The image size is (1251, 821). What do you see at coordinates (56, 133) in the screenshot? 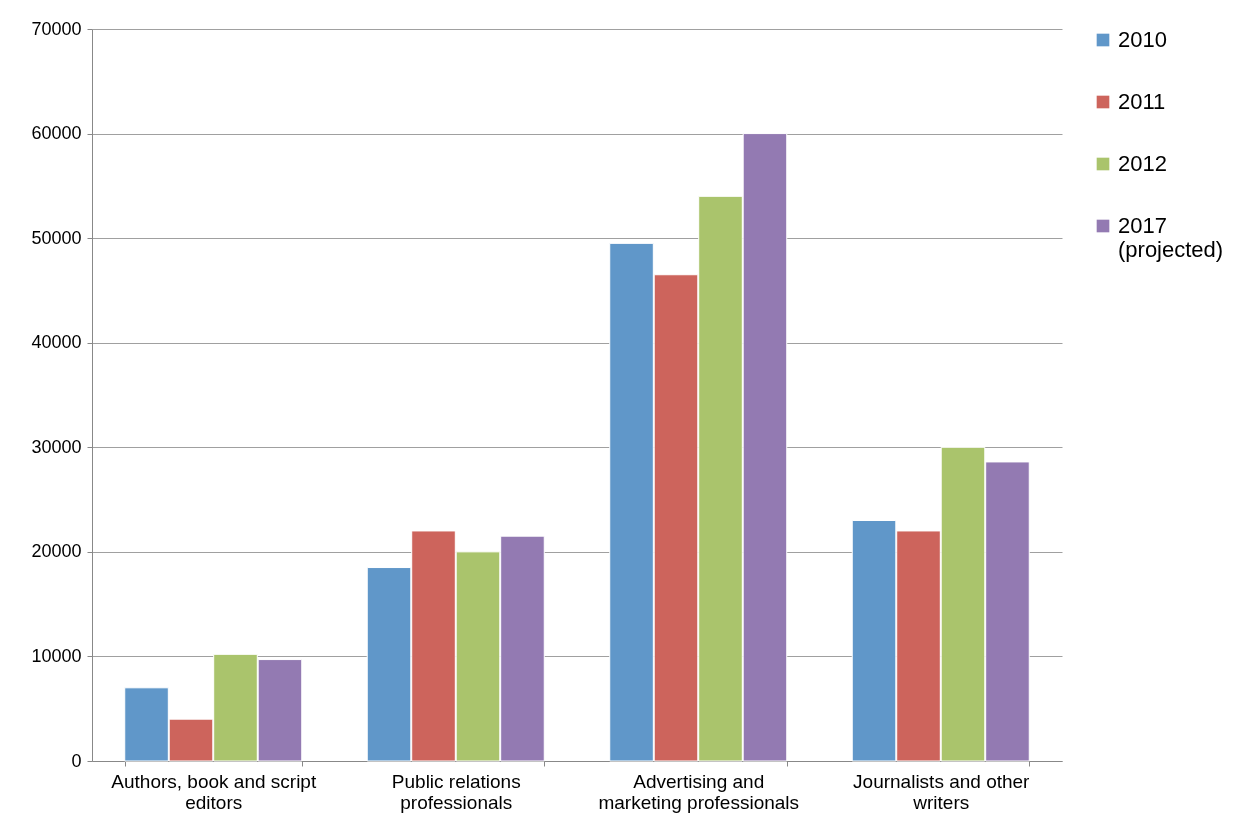
I see `y-tick-label: 60000` at bounding box center [56, 133].